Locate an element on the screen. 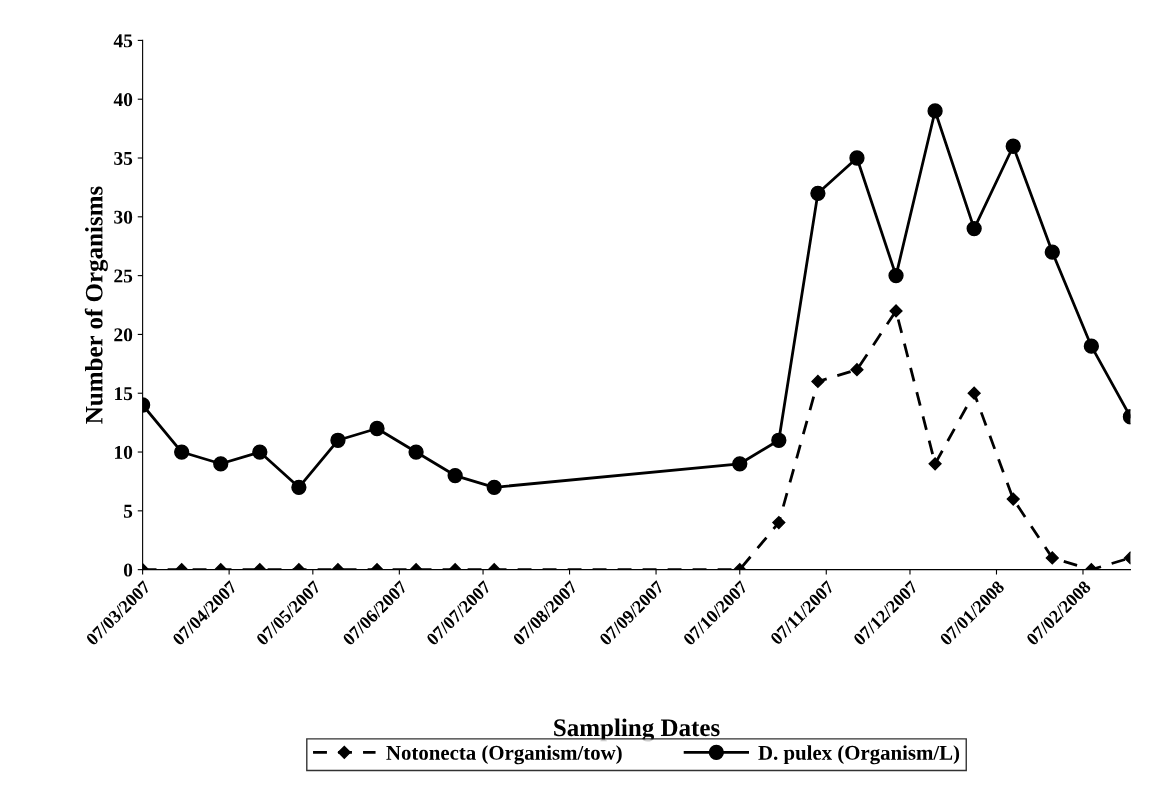 The width and height of the screenshot is (1169, 808). y-tick-label: 40 is located at coordinates (123, 100).